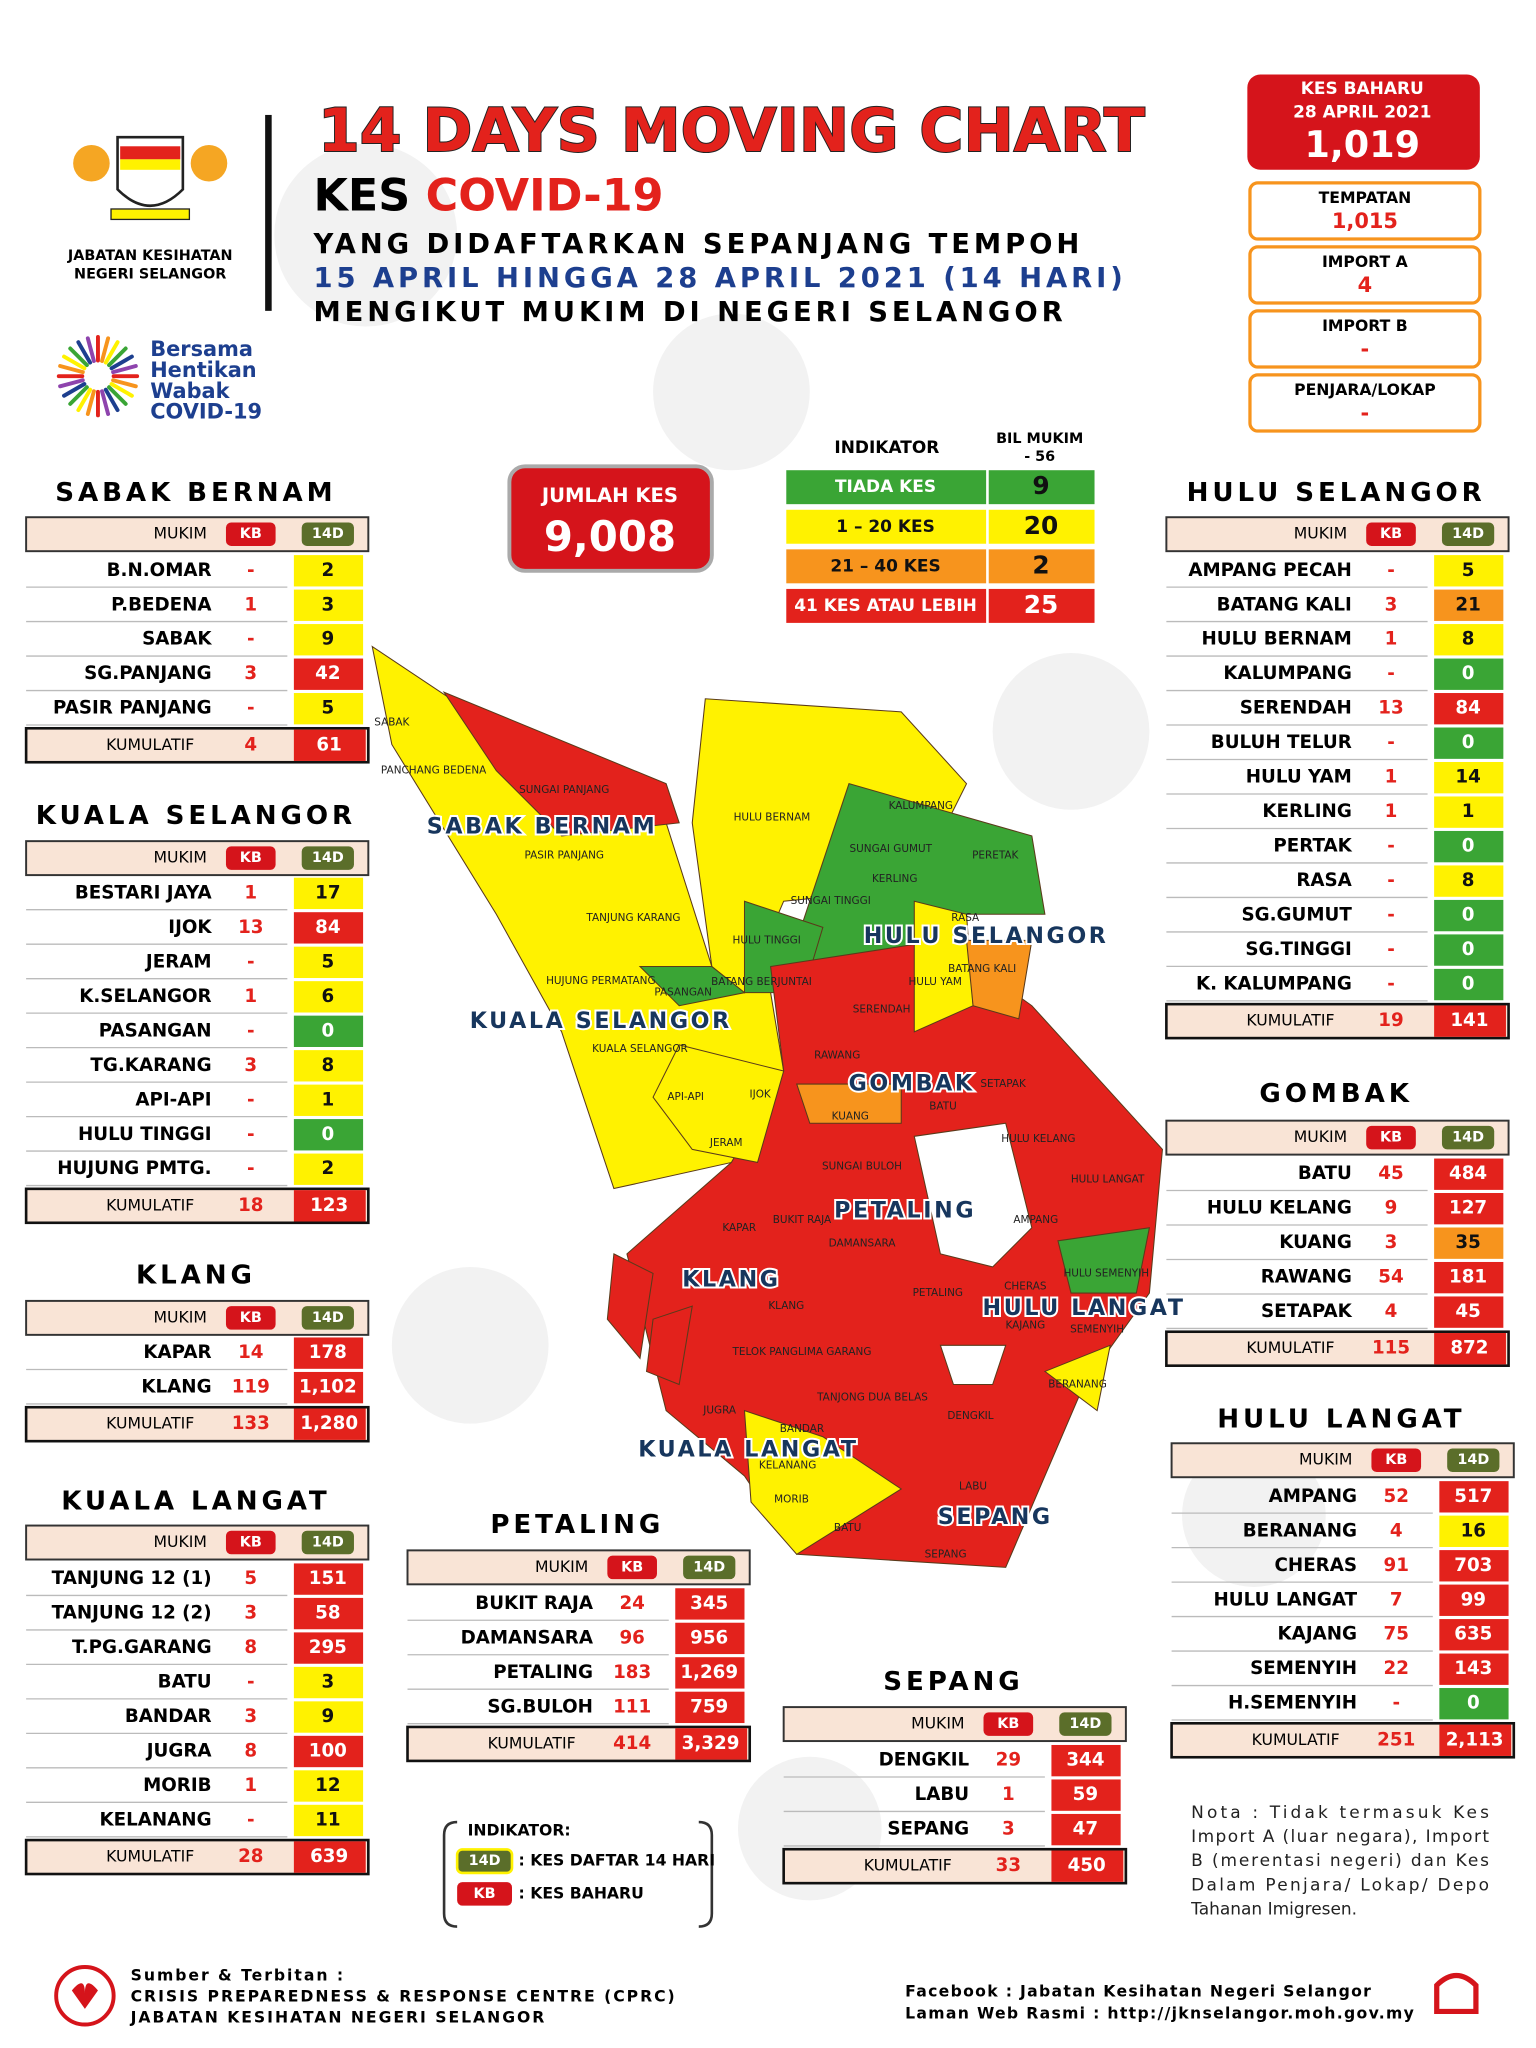  I want to click on kb-value: -, so click(251, 1168).